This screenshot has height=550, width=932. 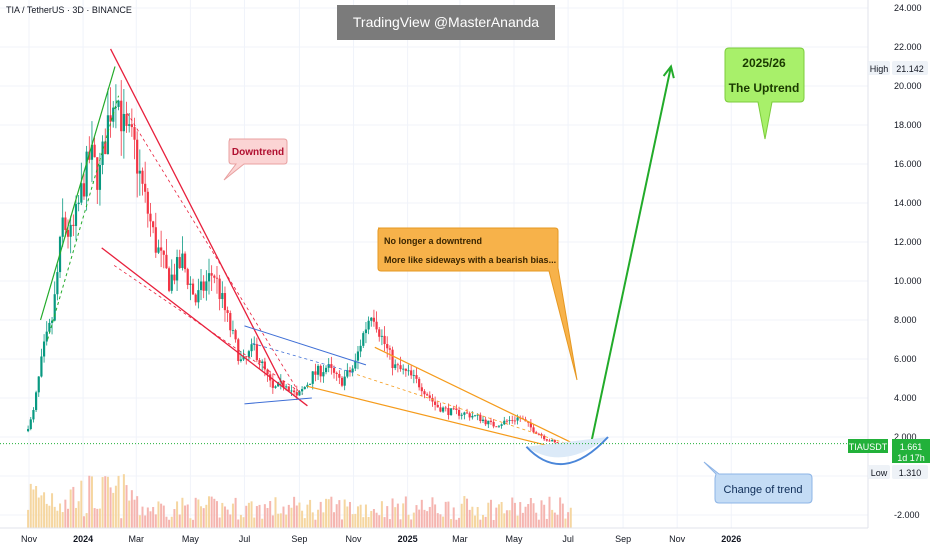 What do you see at coordinates (905, 437) in the screenshot?
I see `price-tick-label: 2.000` at bounding box center [905, 437].